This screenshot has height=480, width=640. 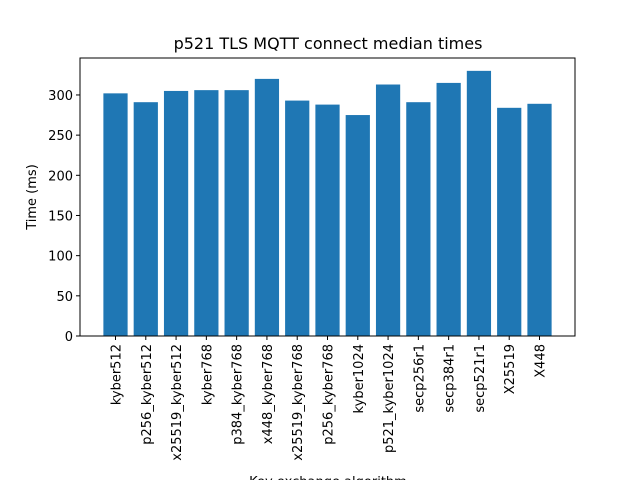 What do you see at coordinates (177, 402) in the screenshot?
I see `x-tick-label: x25519_kyber512` at bounding box center [177, 402].